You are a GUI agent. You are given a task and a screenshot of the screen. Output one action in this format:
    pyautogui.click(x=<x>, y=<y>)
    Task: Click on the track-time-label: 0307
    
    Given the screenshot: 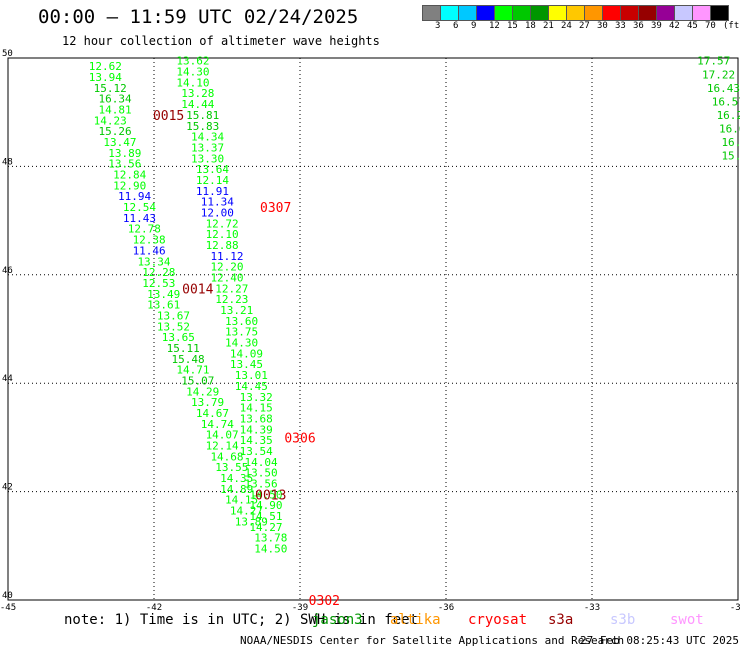 What is the action you would take?
    pyautogui.click(x=275, y=208)
    